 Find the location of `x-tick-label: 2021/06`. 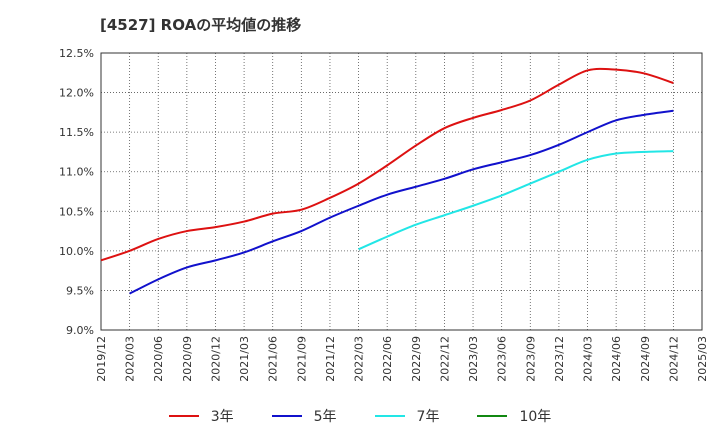

x-tick-label: 2021/06 is located at coordinates (273, 359).